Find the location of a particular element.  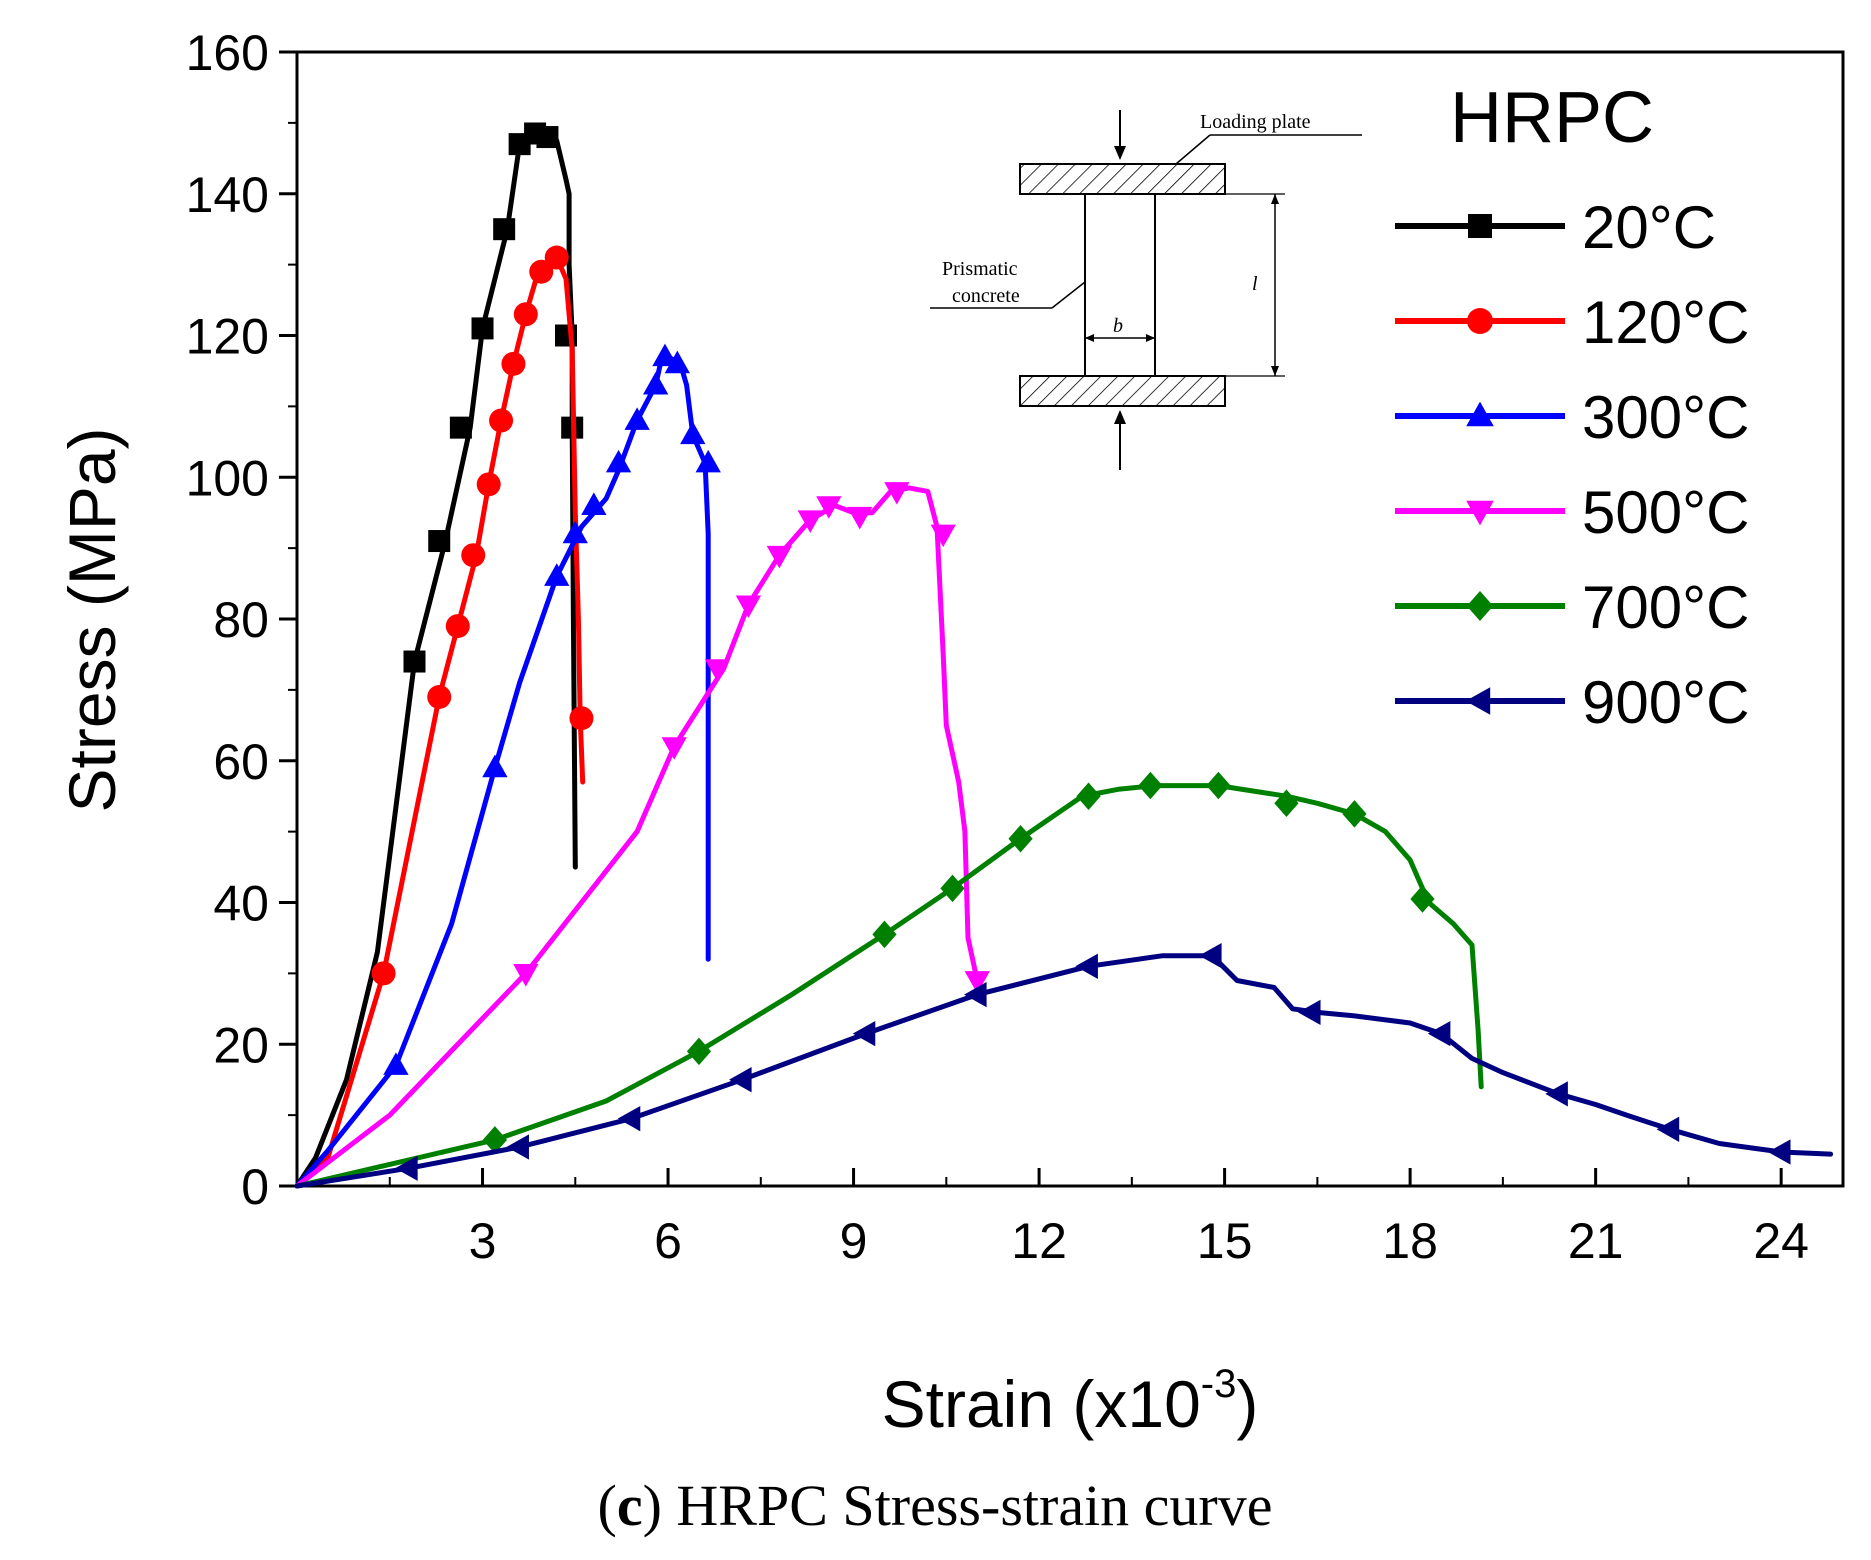

legend-label: 500°C is located at coordinates (1665, 512).